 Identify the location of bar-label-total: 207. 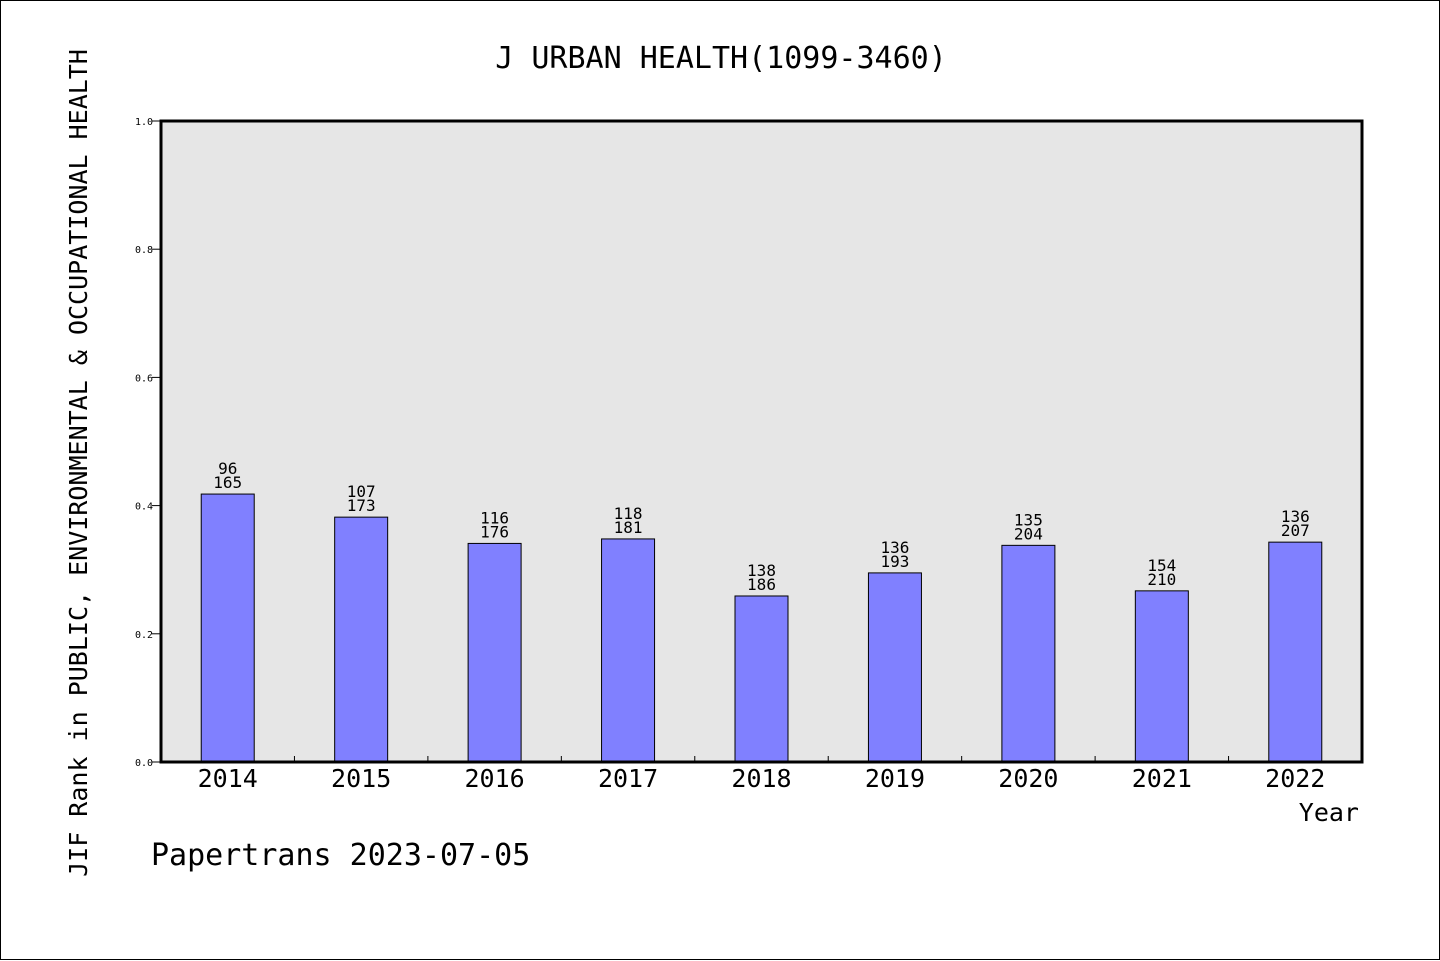
(1295, 530).